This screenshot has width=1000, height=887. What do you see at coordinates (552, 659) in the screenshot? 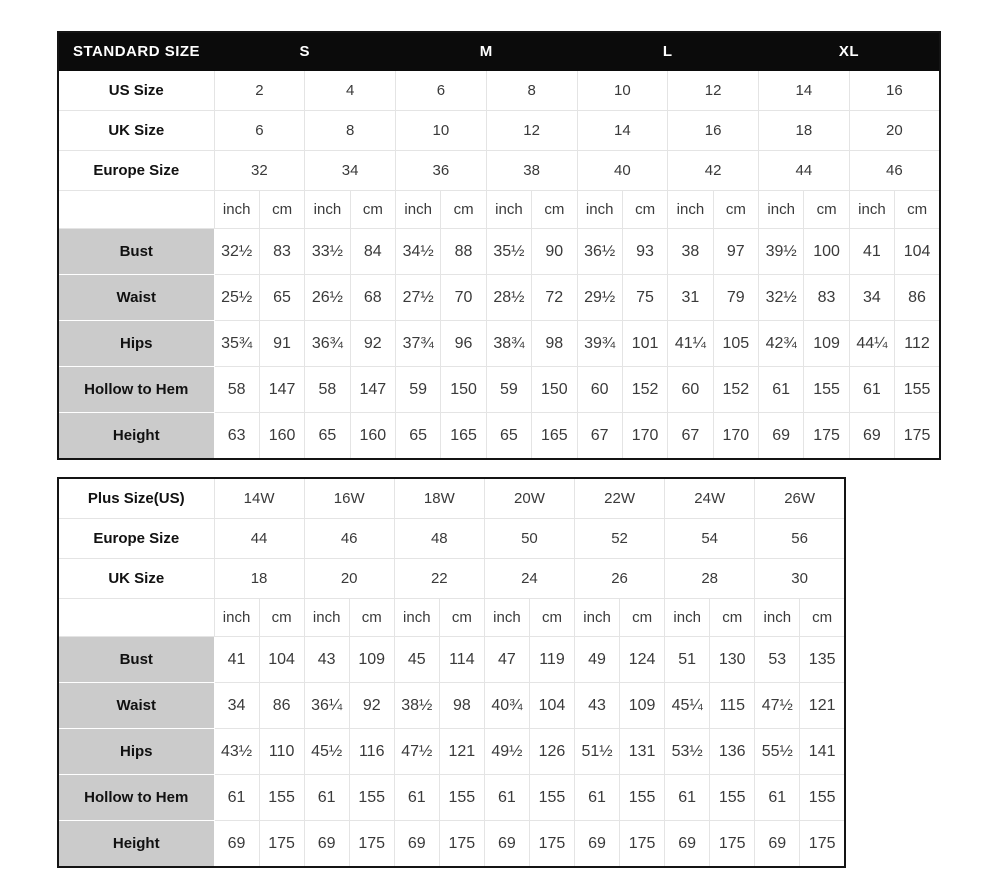
I see `measure-cell: 119` at bounding box center [552, 659].